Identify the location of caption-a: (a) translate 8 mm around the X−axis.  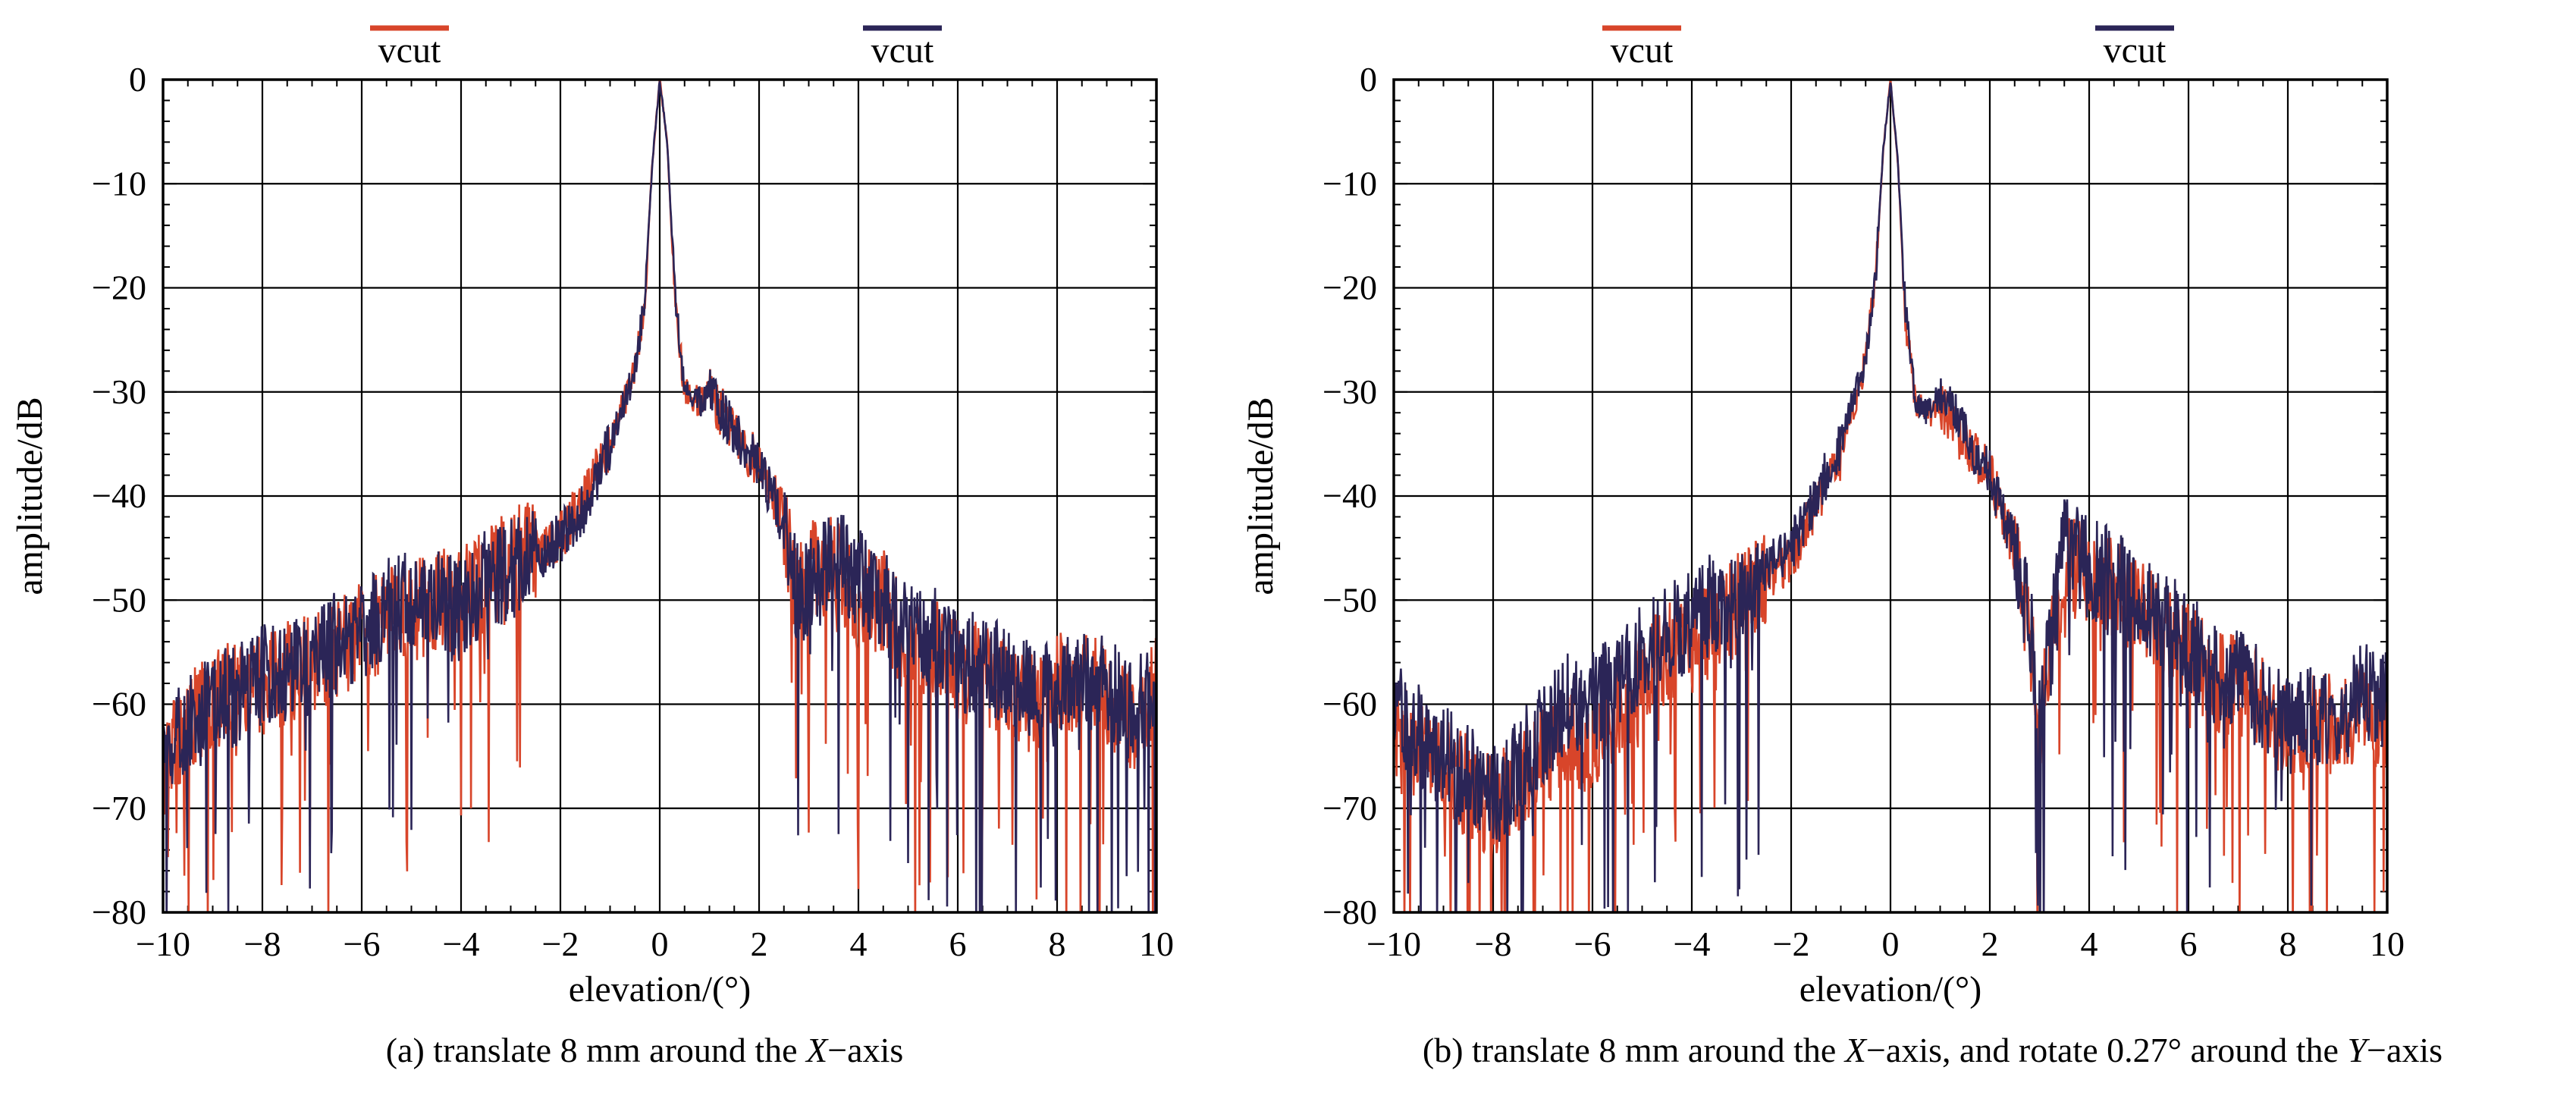
(644, 1052).